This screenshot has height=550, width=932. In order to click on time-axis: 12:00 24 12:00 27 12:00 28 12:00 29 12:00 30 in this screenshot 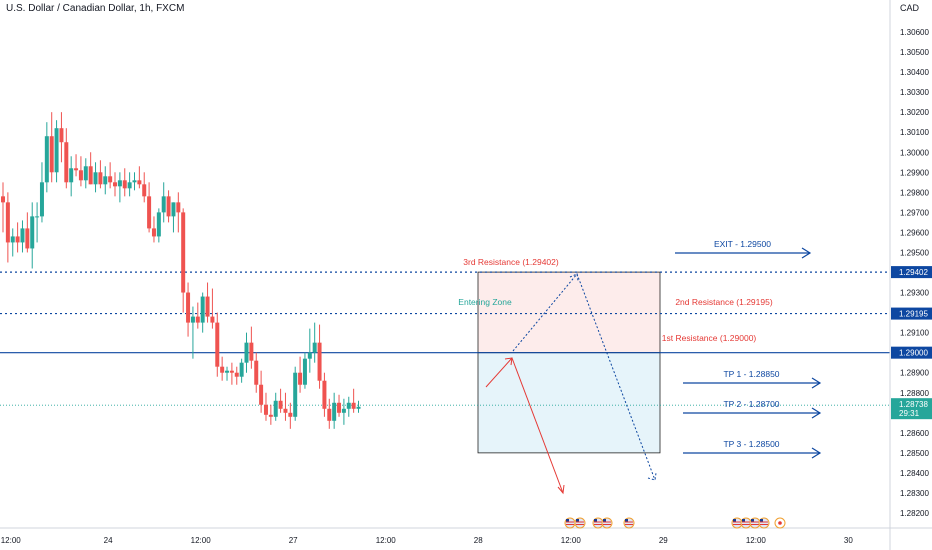, I will do `click(466, 536)`.